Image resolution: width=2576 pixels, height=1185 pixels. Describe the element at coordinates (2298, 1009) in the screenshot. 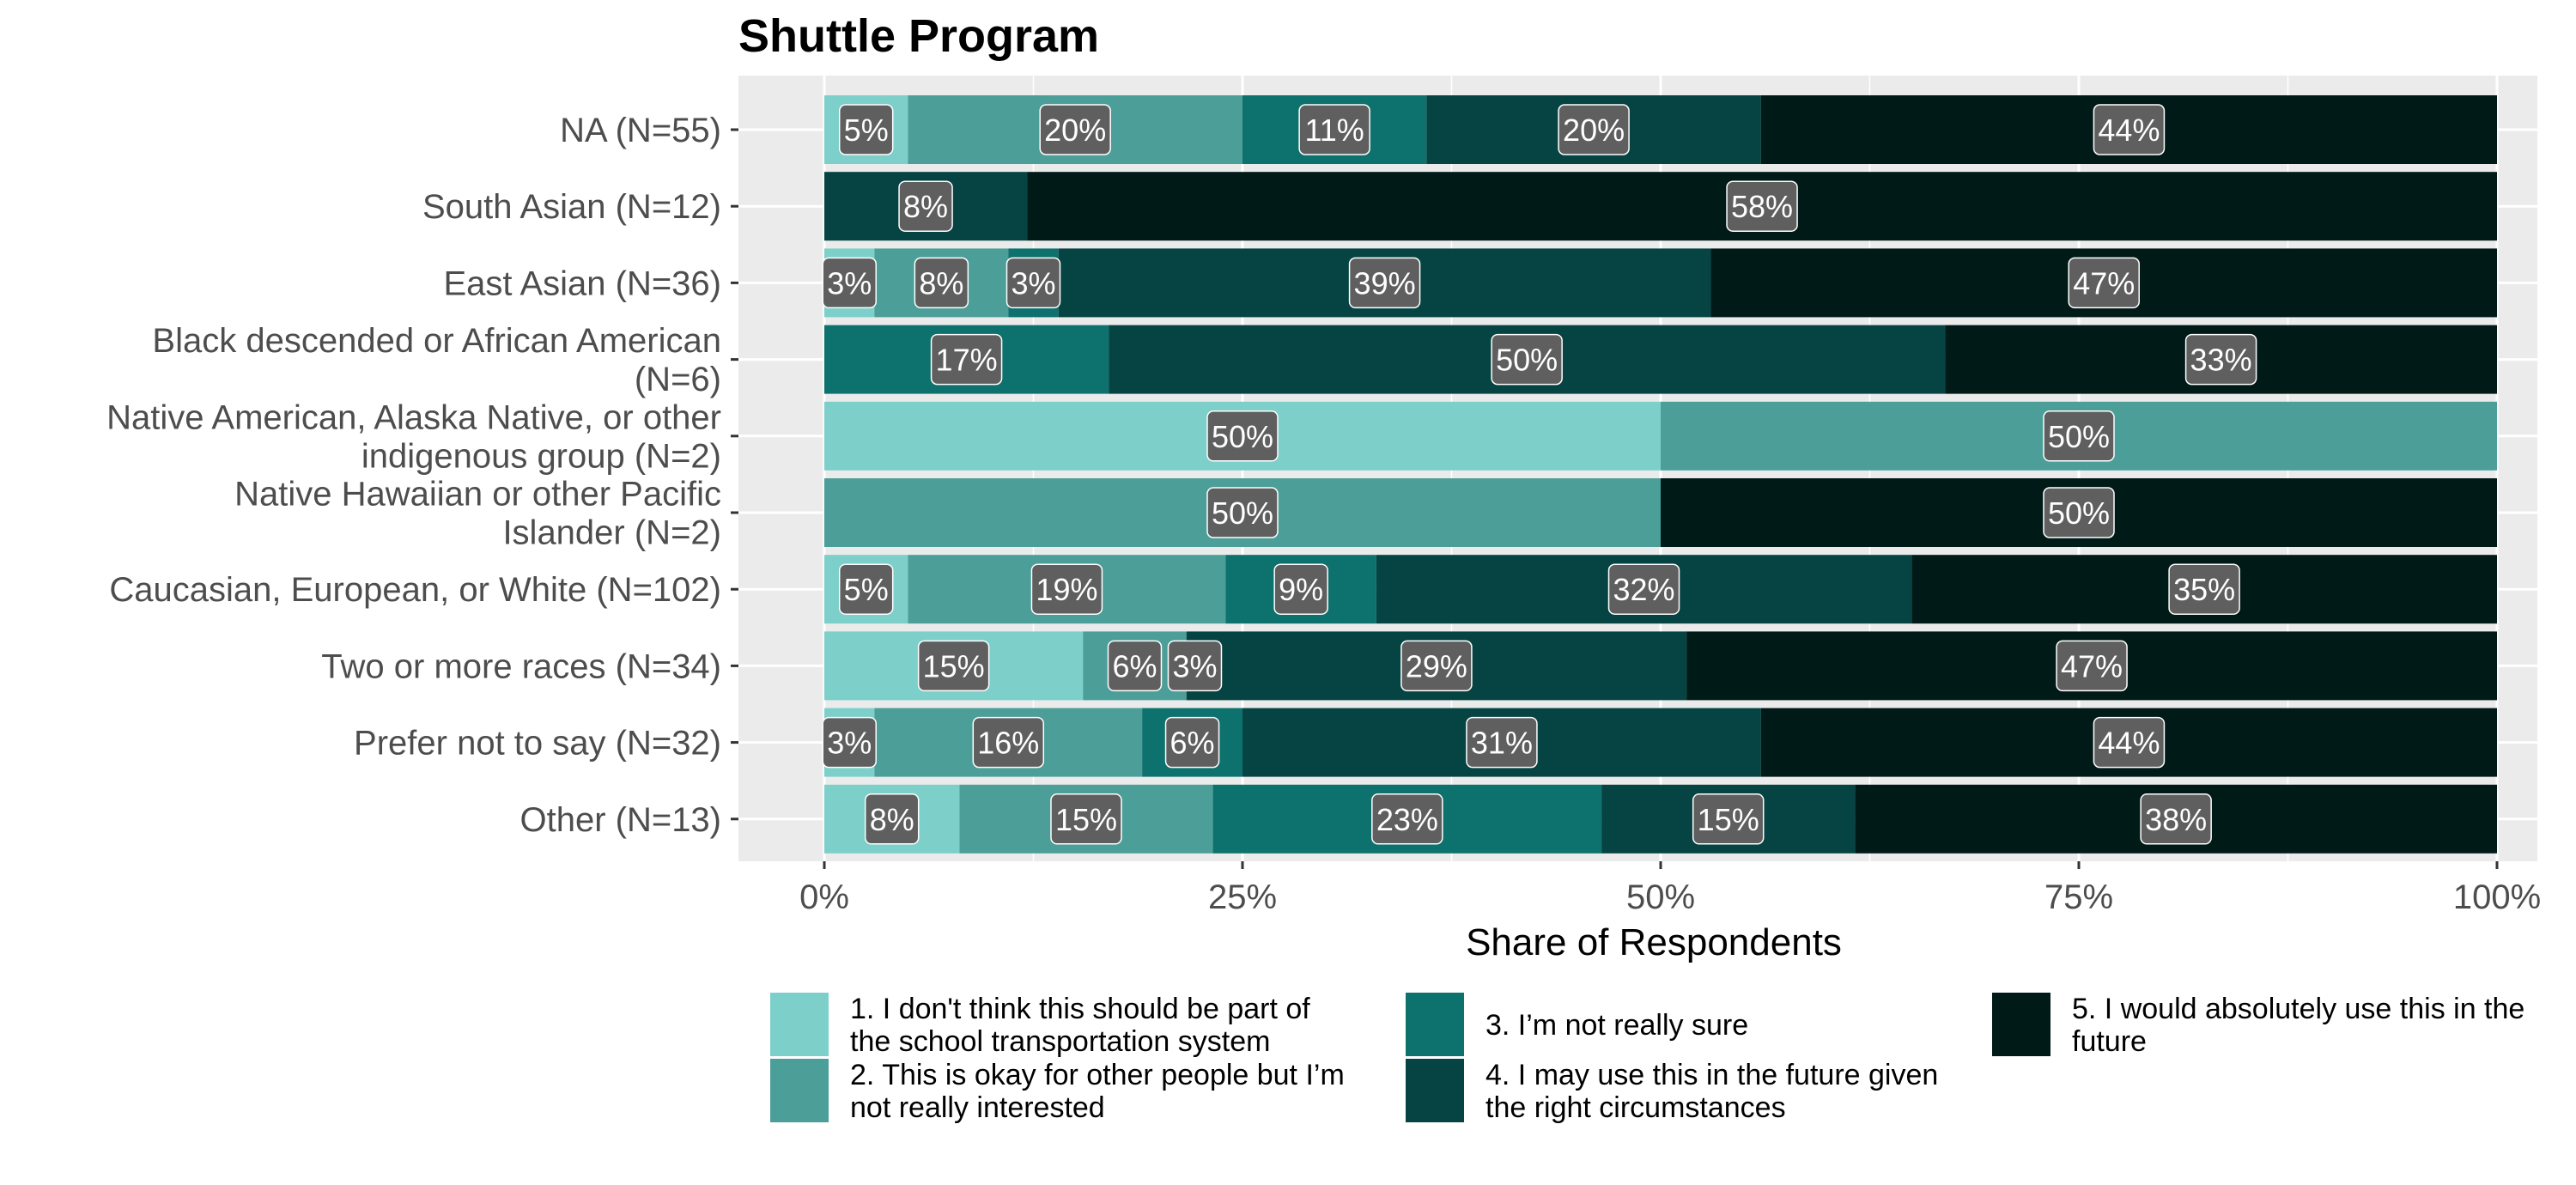

I see `legend-label: 5. I would absolutely use this in the` at that location.